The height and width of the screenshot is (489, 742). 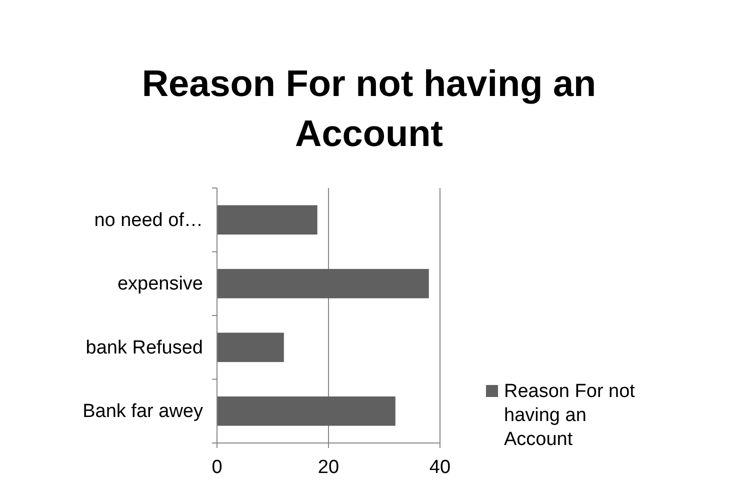 What do you see at coordinates (144, 347) in the screenshot?
I see `y-tick-label: bank Refused` at bounding box center [144, 347].